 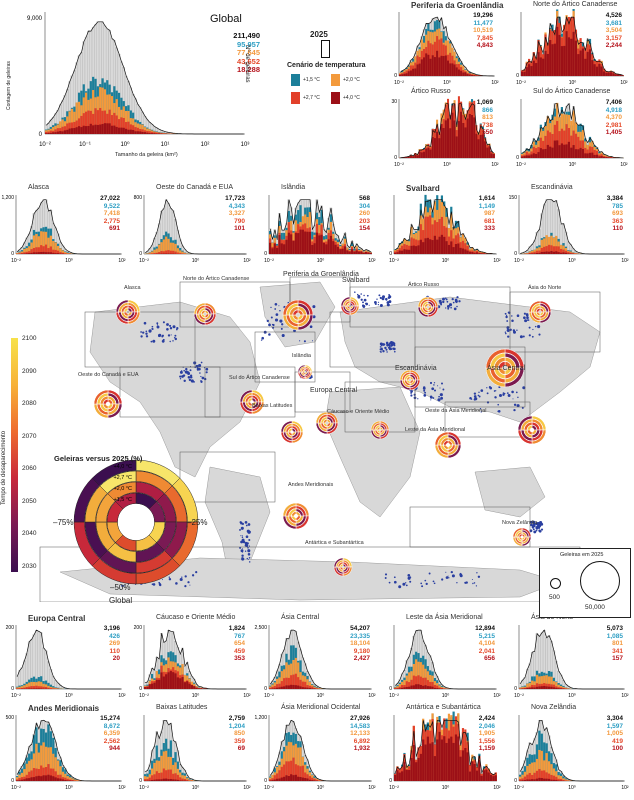 I want to click on value-scenario-3: 3,157, so click(x=614, y=39).